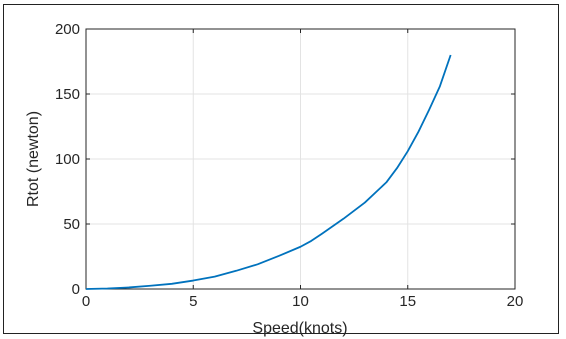 The width and height of the screenshot is (566, 339). I want to click on y-axis-label: Rtot (newton), so click(33, 159).